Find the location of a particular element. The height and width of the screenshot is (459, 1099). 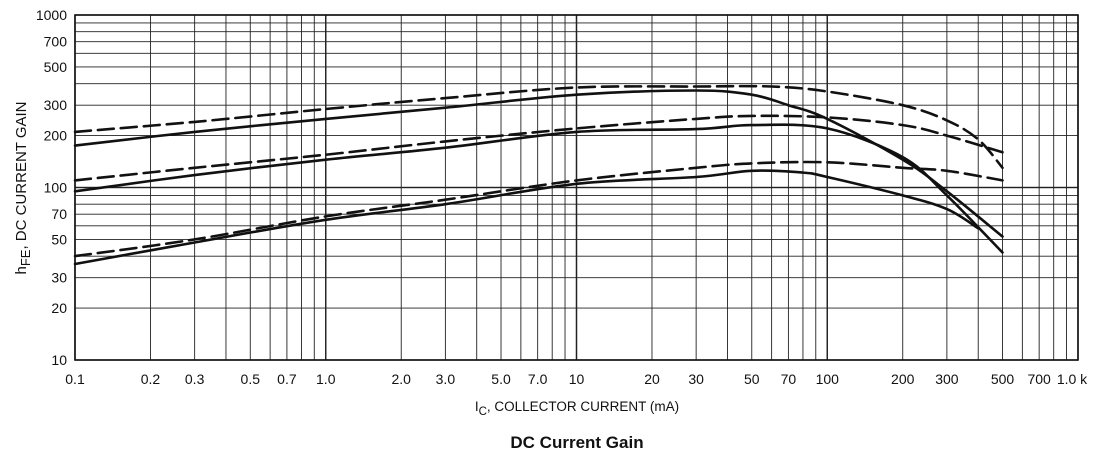

y-axis-label-sub: FE is located at coordinates (25, 257).